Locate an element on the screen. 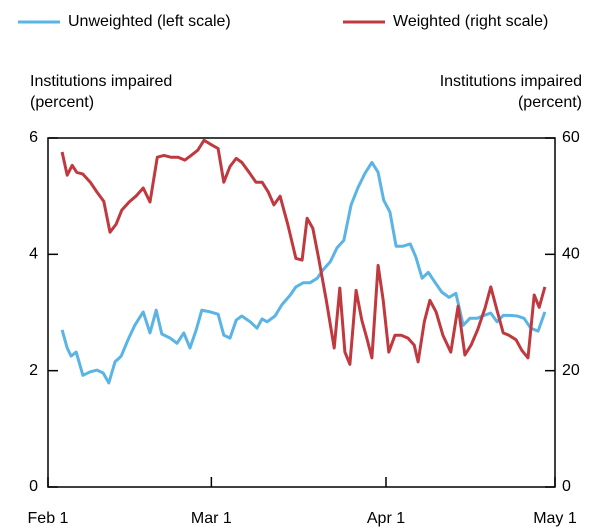 The height and width of the screenshot is (530, 602). y-tick-label: 0 is located at coordinates (33, 486).